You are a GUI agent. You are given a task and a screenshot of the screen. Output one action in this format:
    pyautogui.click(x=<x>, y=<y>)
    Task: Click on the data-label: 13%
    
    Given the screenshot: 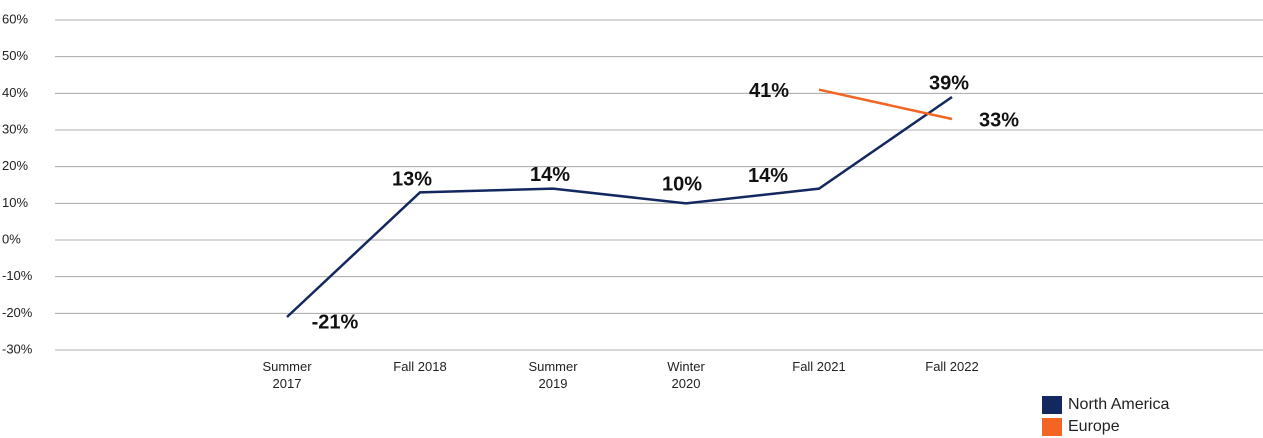 What is the action you would take?
    pyautogui.click(x=412, y=180)
    